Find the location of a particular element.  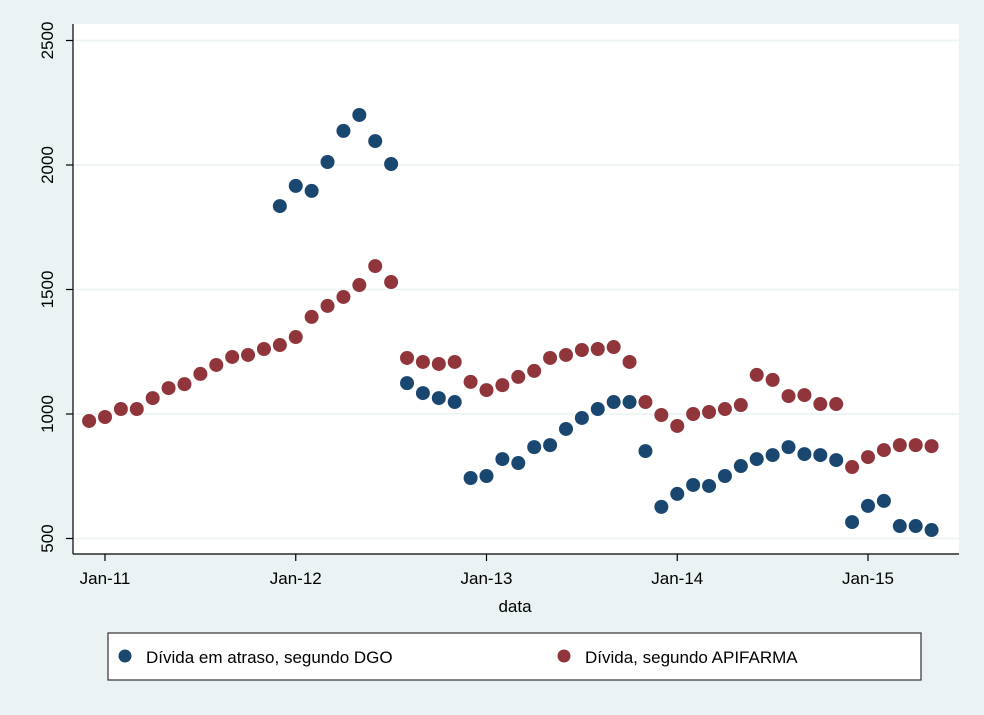

x-tick-label: Jan-12 is located at coordinates (296, 578).